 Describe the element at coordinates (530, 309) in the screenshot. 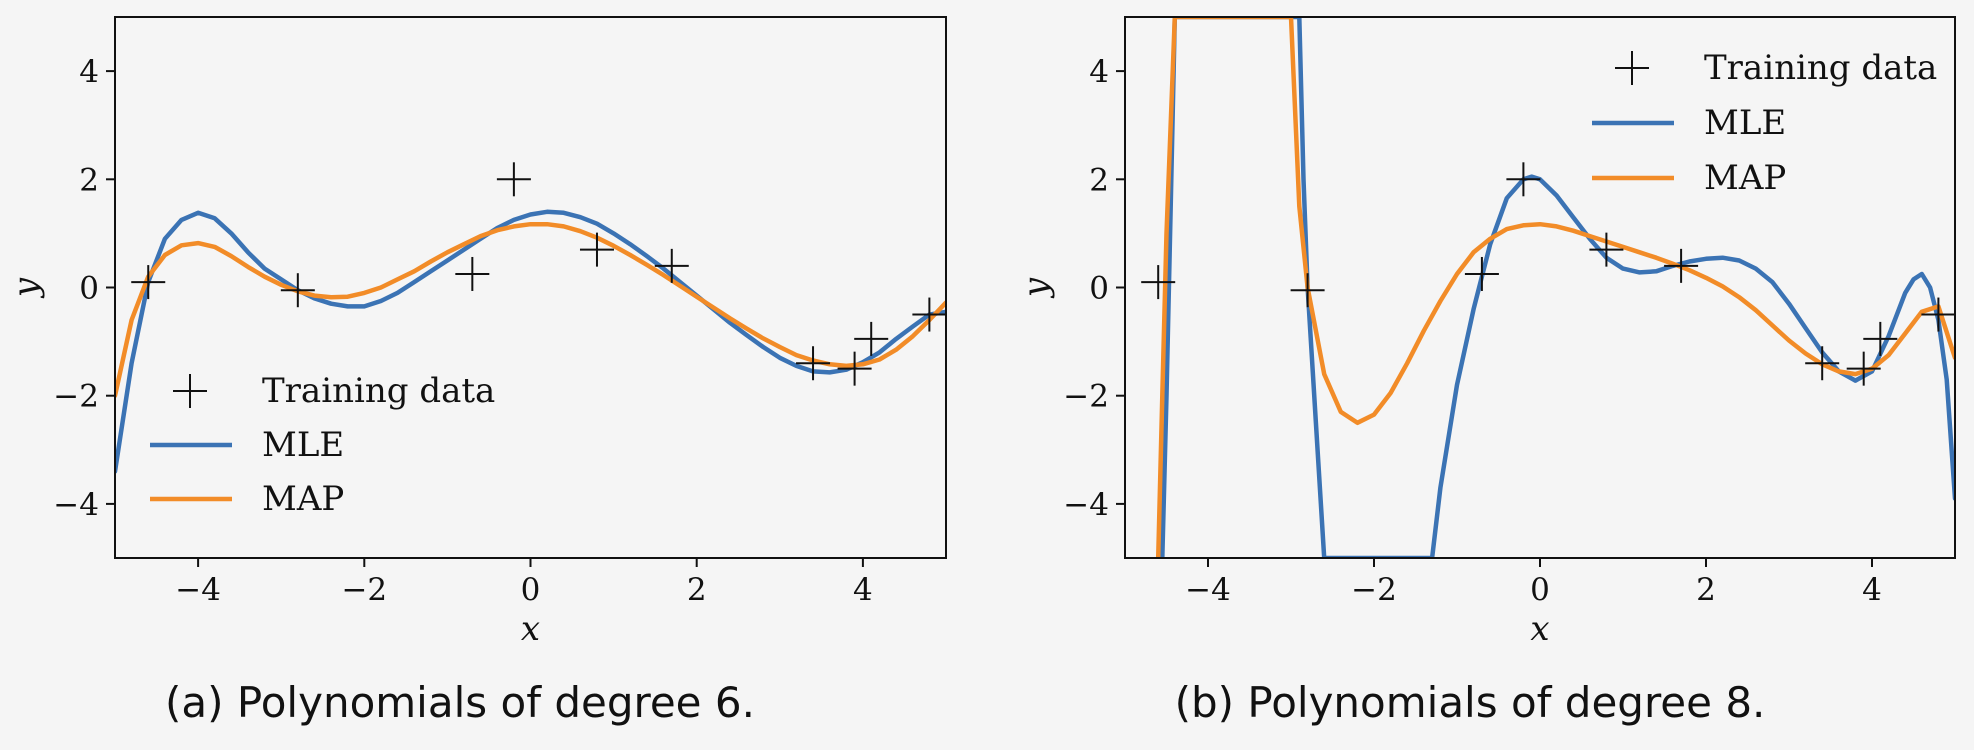

I see `series-line-map` at that location.